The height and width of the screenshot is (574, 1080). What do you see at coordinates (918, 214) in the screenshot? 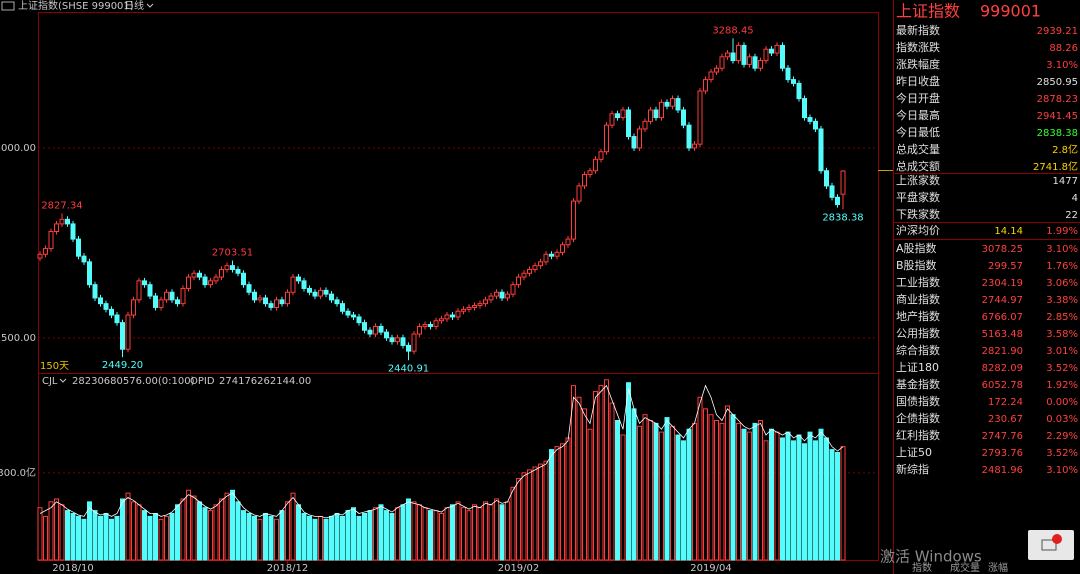
I see `breadth-label: 下跌家数` at bounding box center [918, 214].